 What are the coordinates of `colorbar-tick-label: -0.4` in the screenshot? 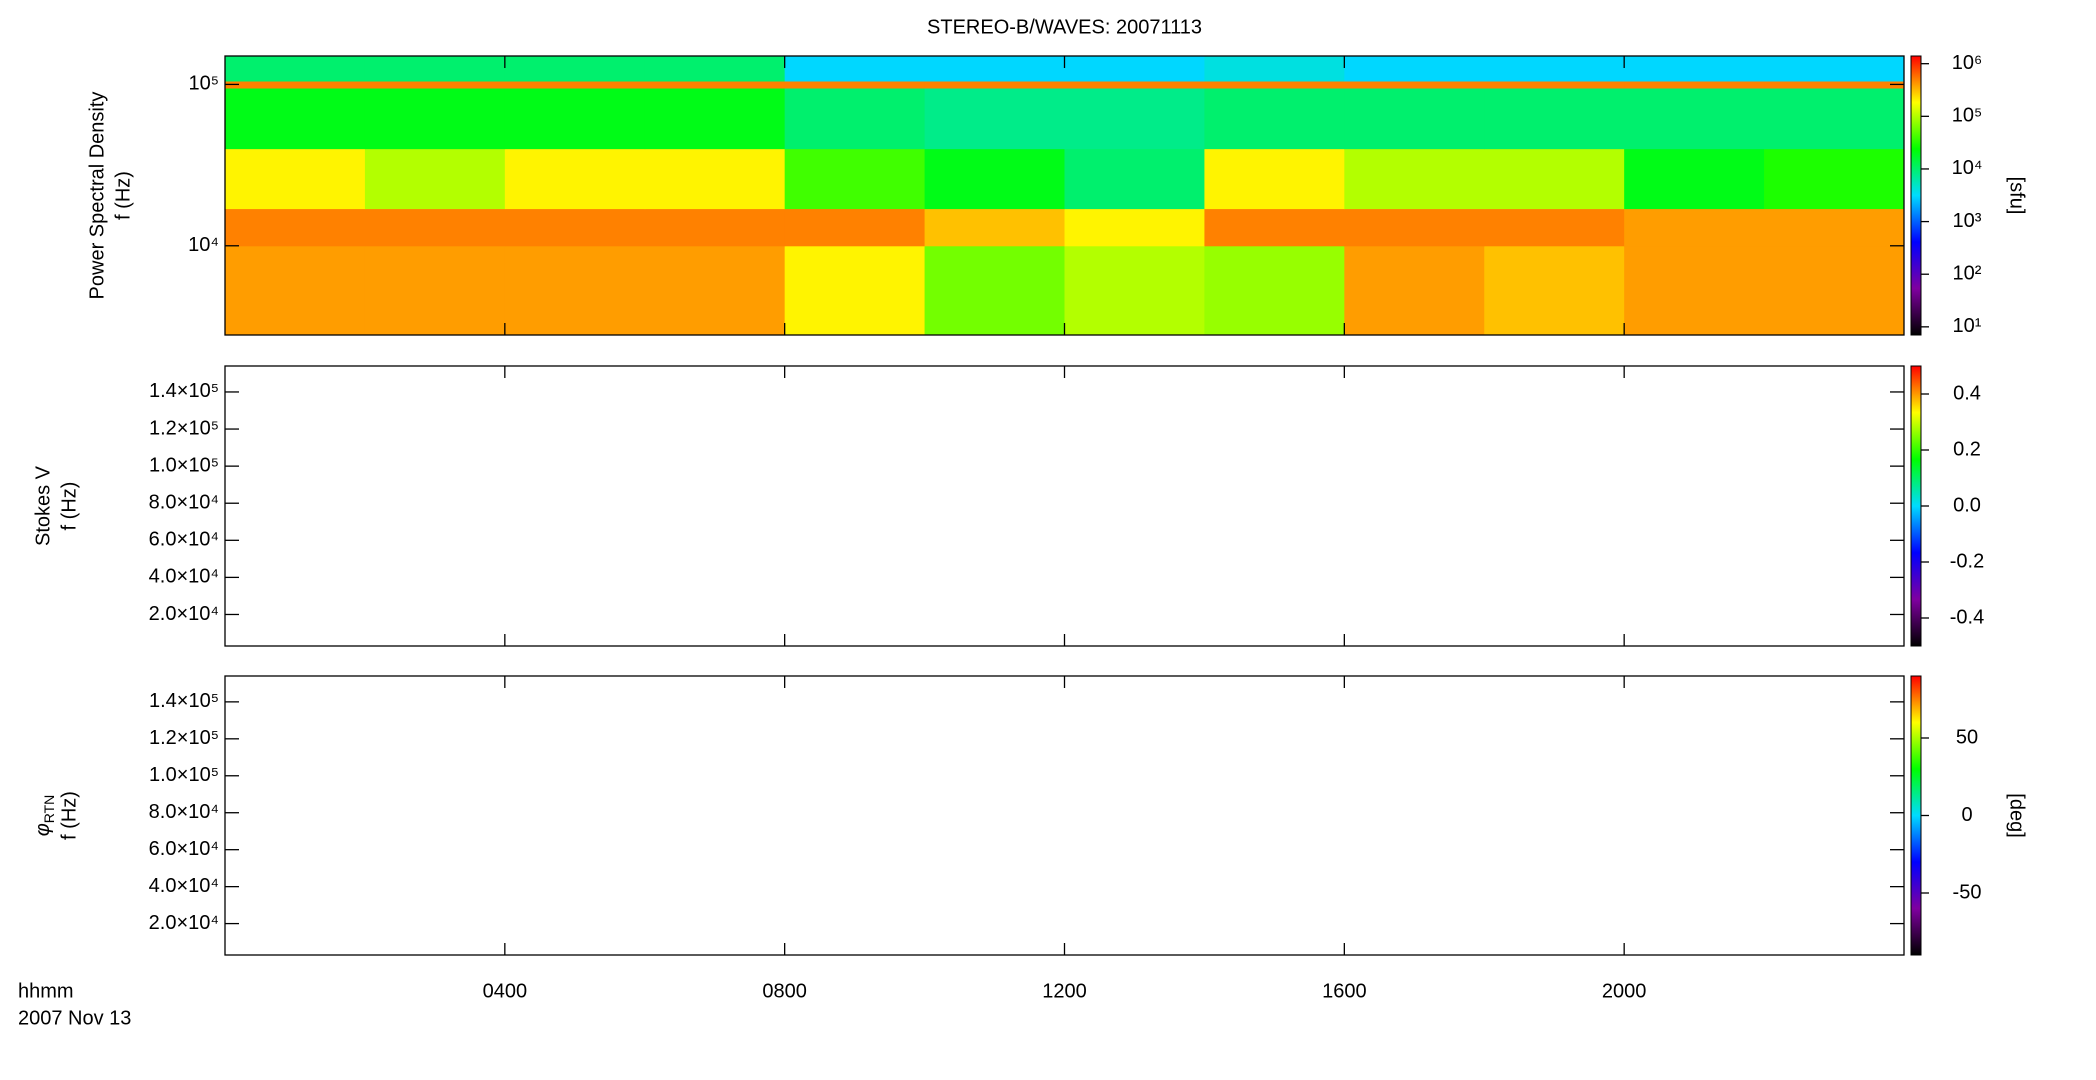 It's located at (1967, 617).